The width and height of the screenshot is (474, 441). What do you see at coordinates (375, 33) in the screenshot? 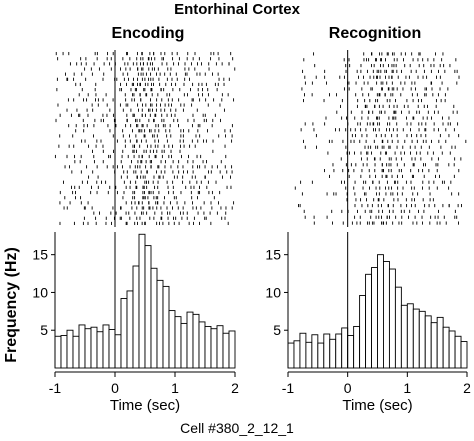
I see `panel-title-recognition: Recognition` at bounding box center [375, 33].